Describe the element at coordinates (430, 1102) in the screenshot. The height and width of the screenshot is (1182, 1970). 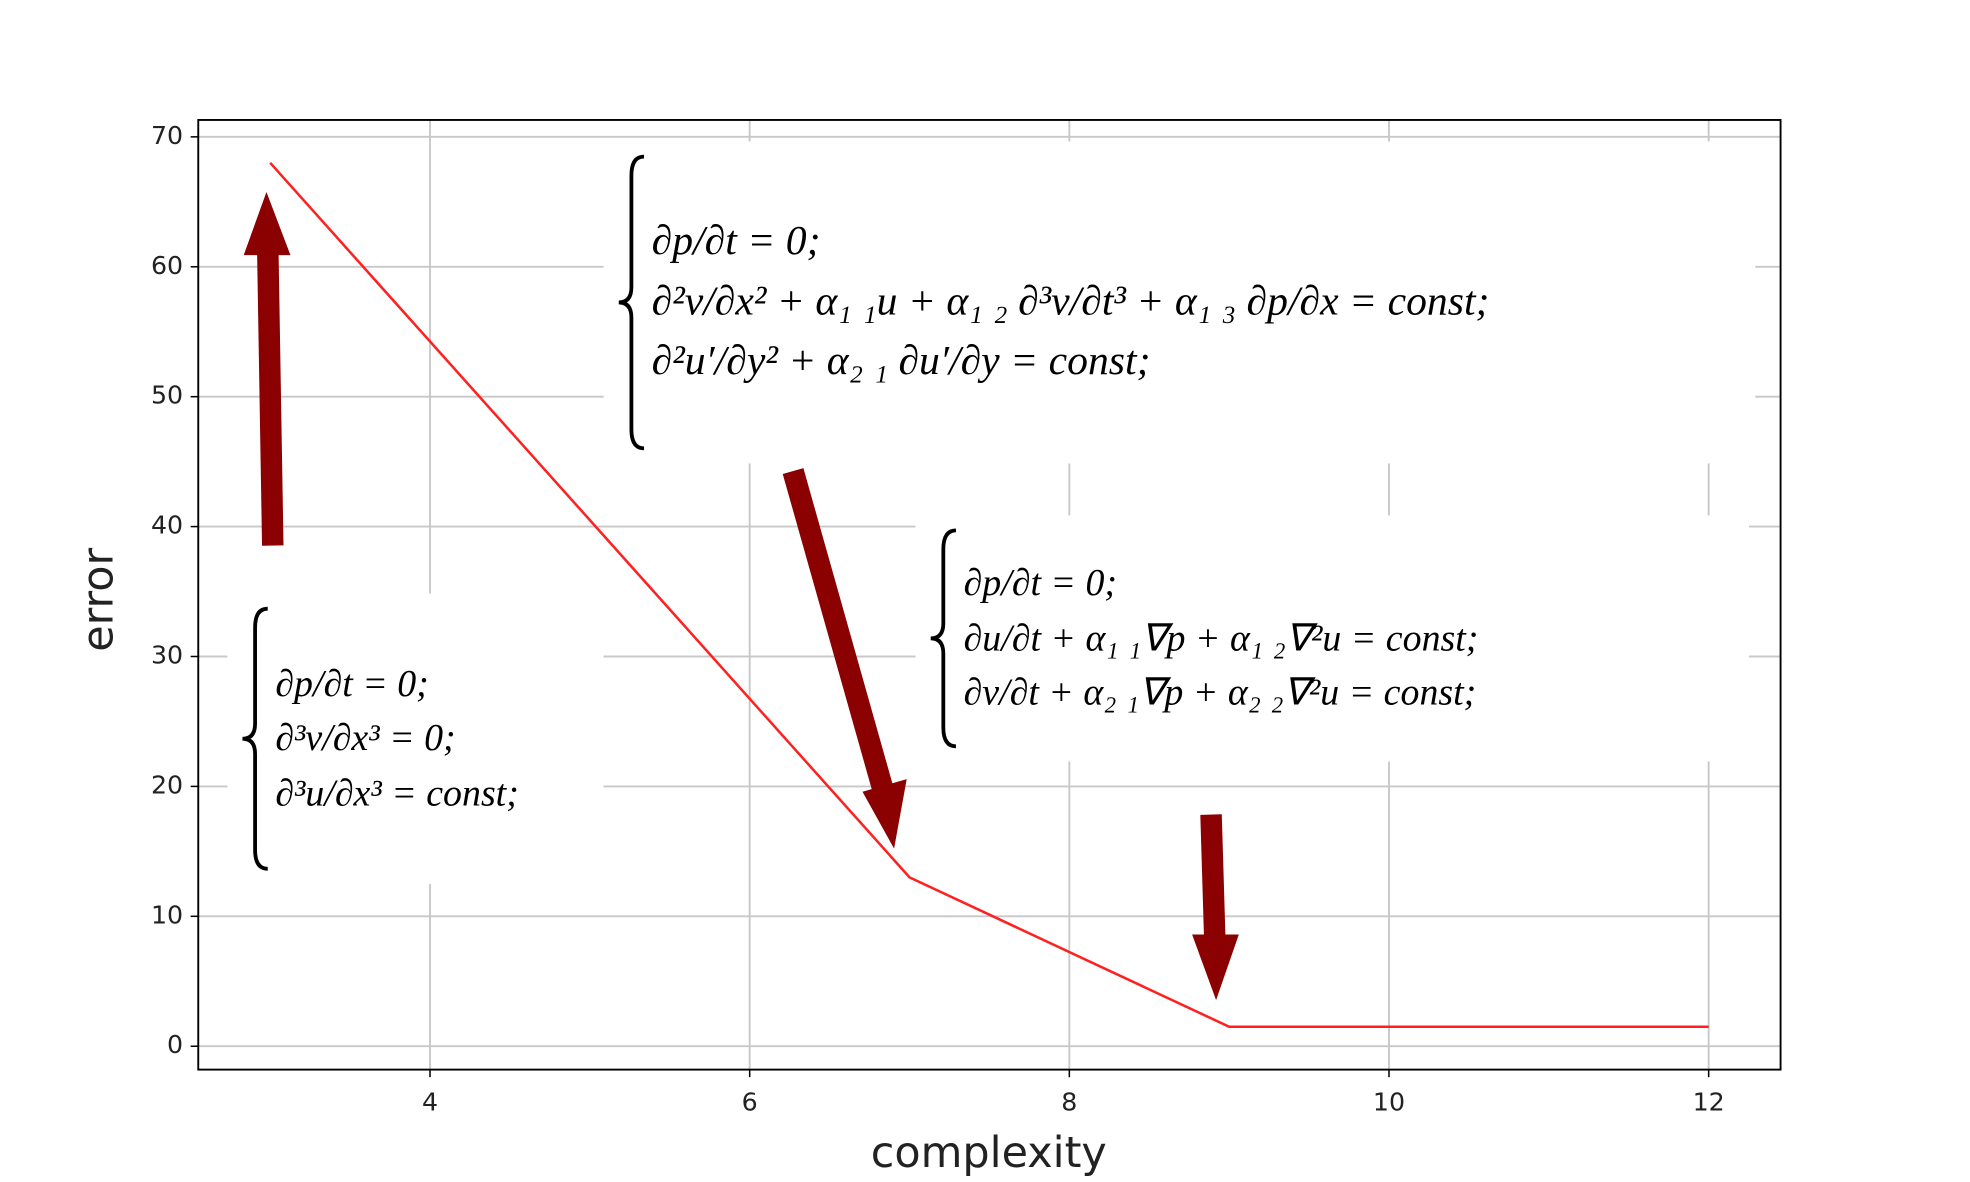
I see `x-tick-label: 4` at that location.